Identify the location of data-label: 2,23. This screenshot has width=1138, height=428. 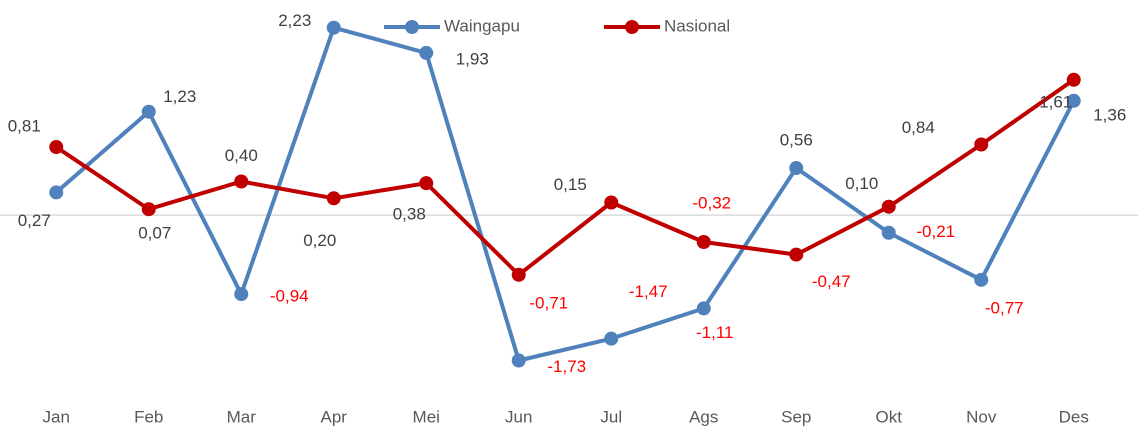
(294, 20).